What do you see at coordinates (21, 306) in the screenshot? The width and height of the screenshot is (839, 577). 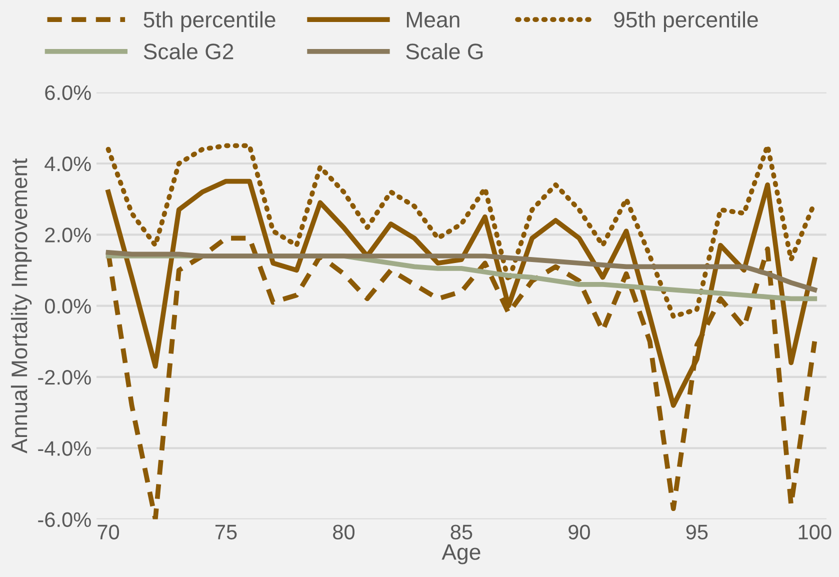 I see `y-axis-title: Annual Mortality Improvement` at bounding box center [21, 306].